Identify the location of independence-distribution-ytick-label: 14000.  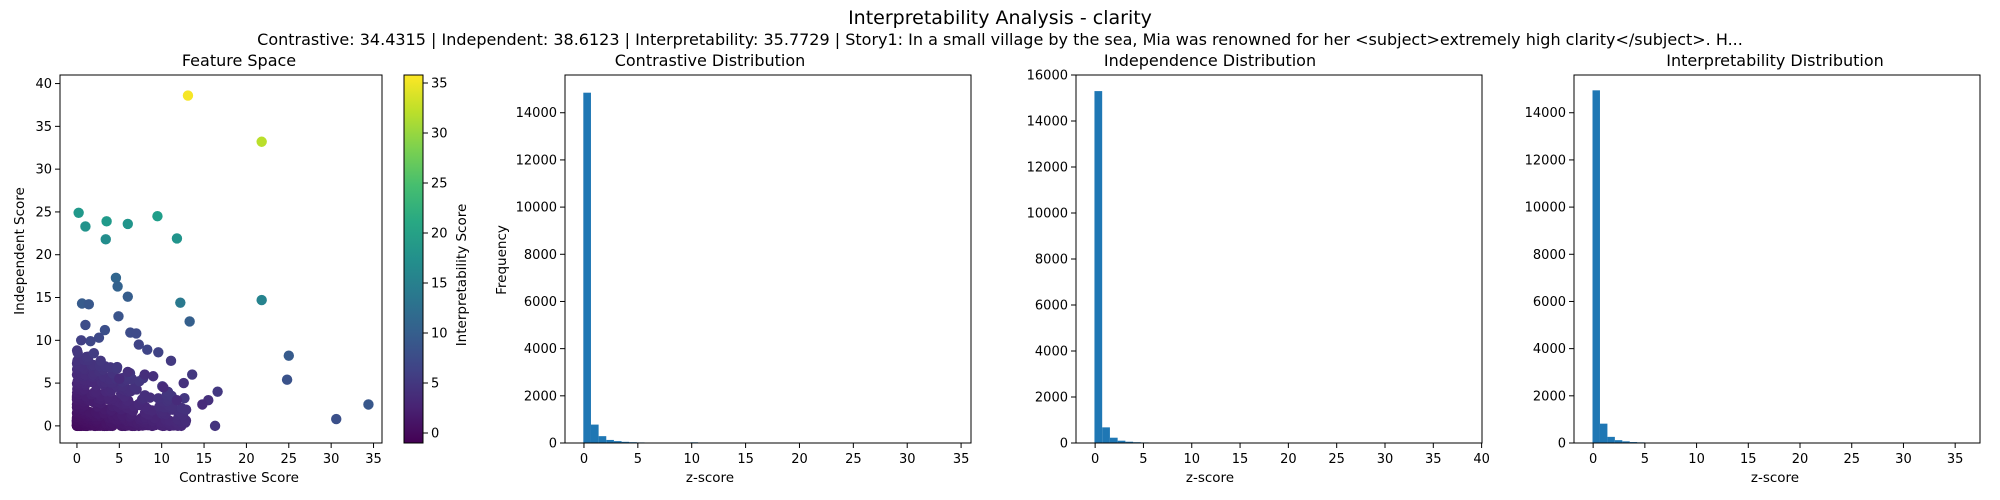
(1047, 122).